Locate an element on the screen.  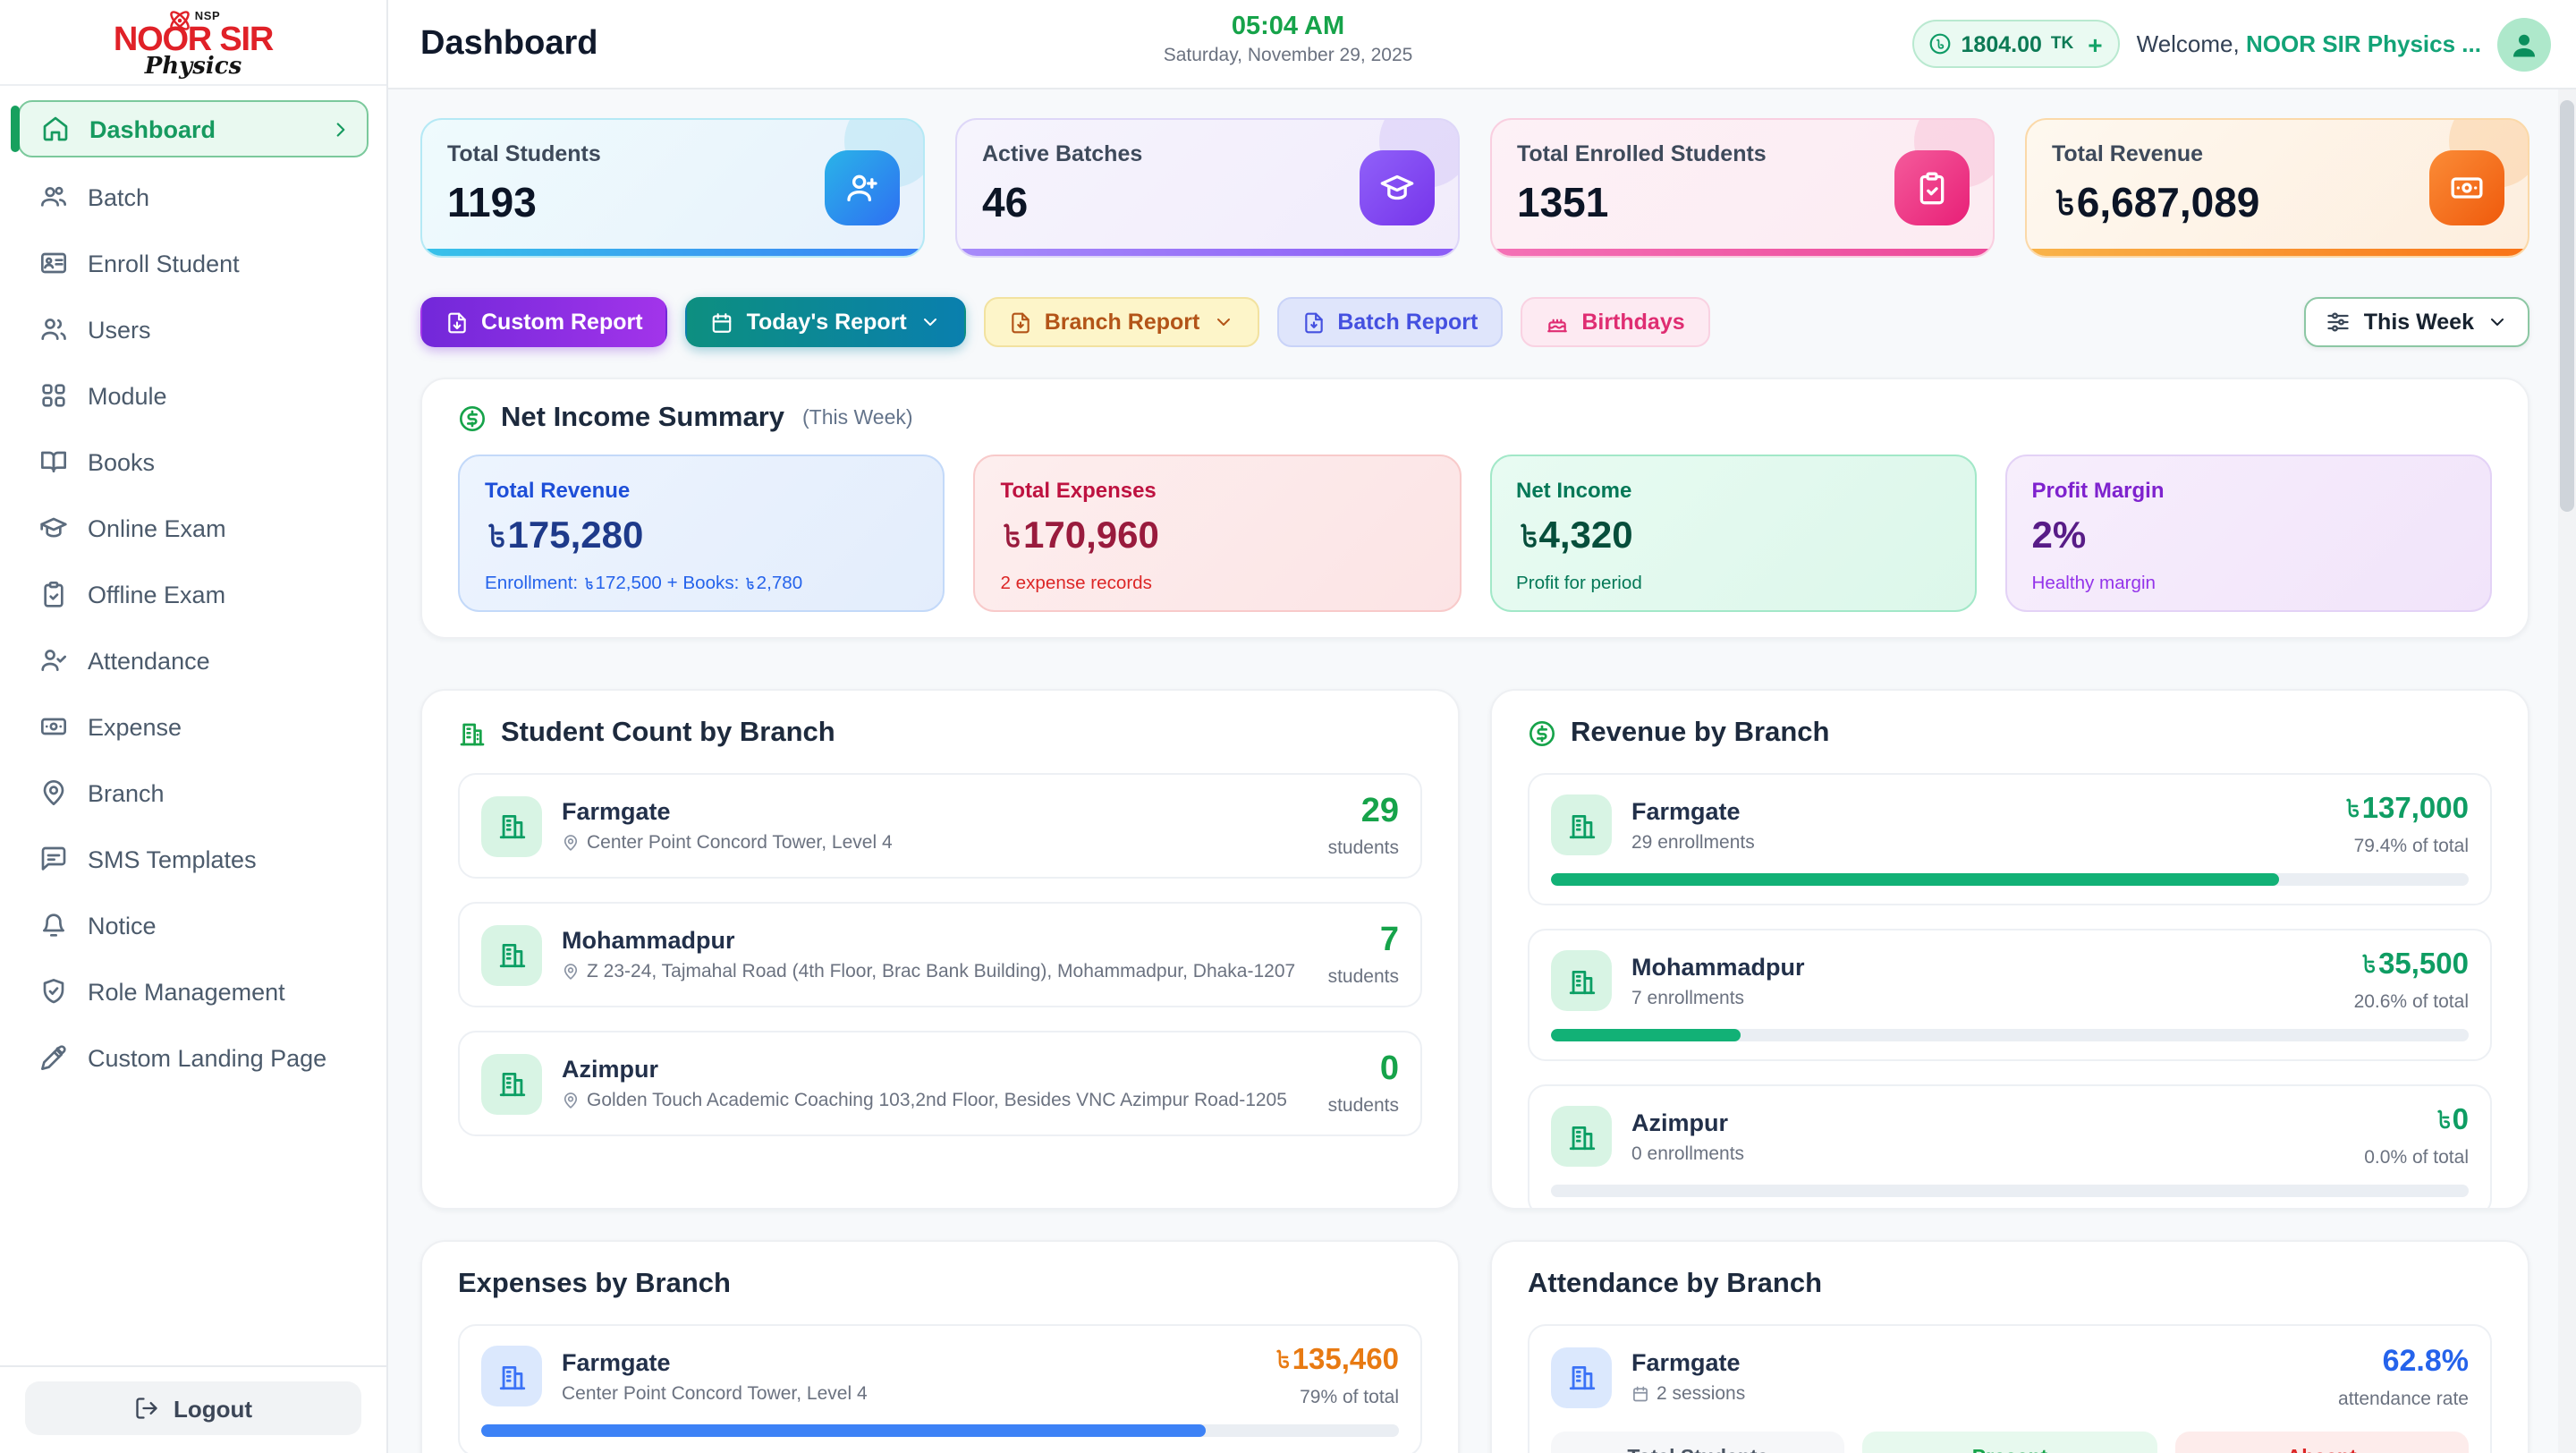
dollar-circle-icon is located at coordinates (1542, 733).